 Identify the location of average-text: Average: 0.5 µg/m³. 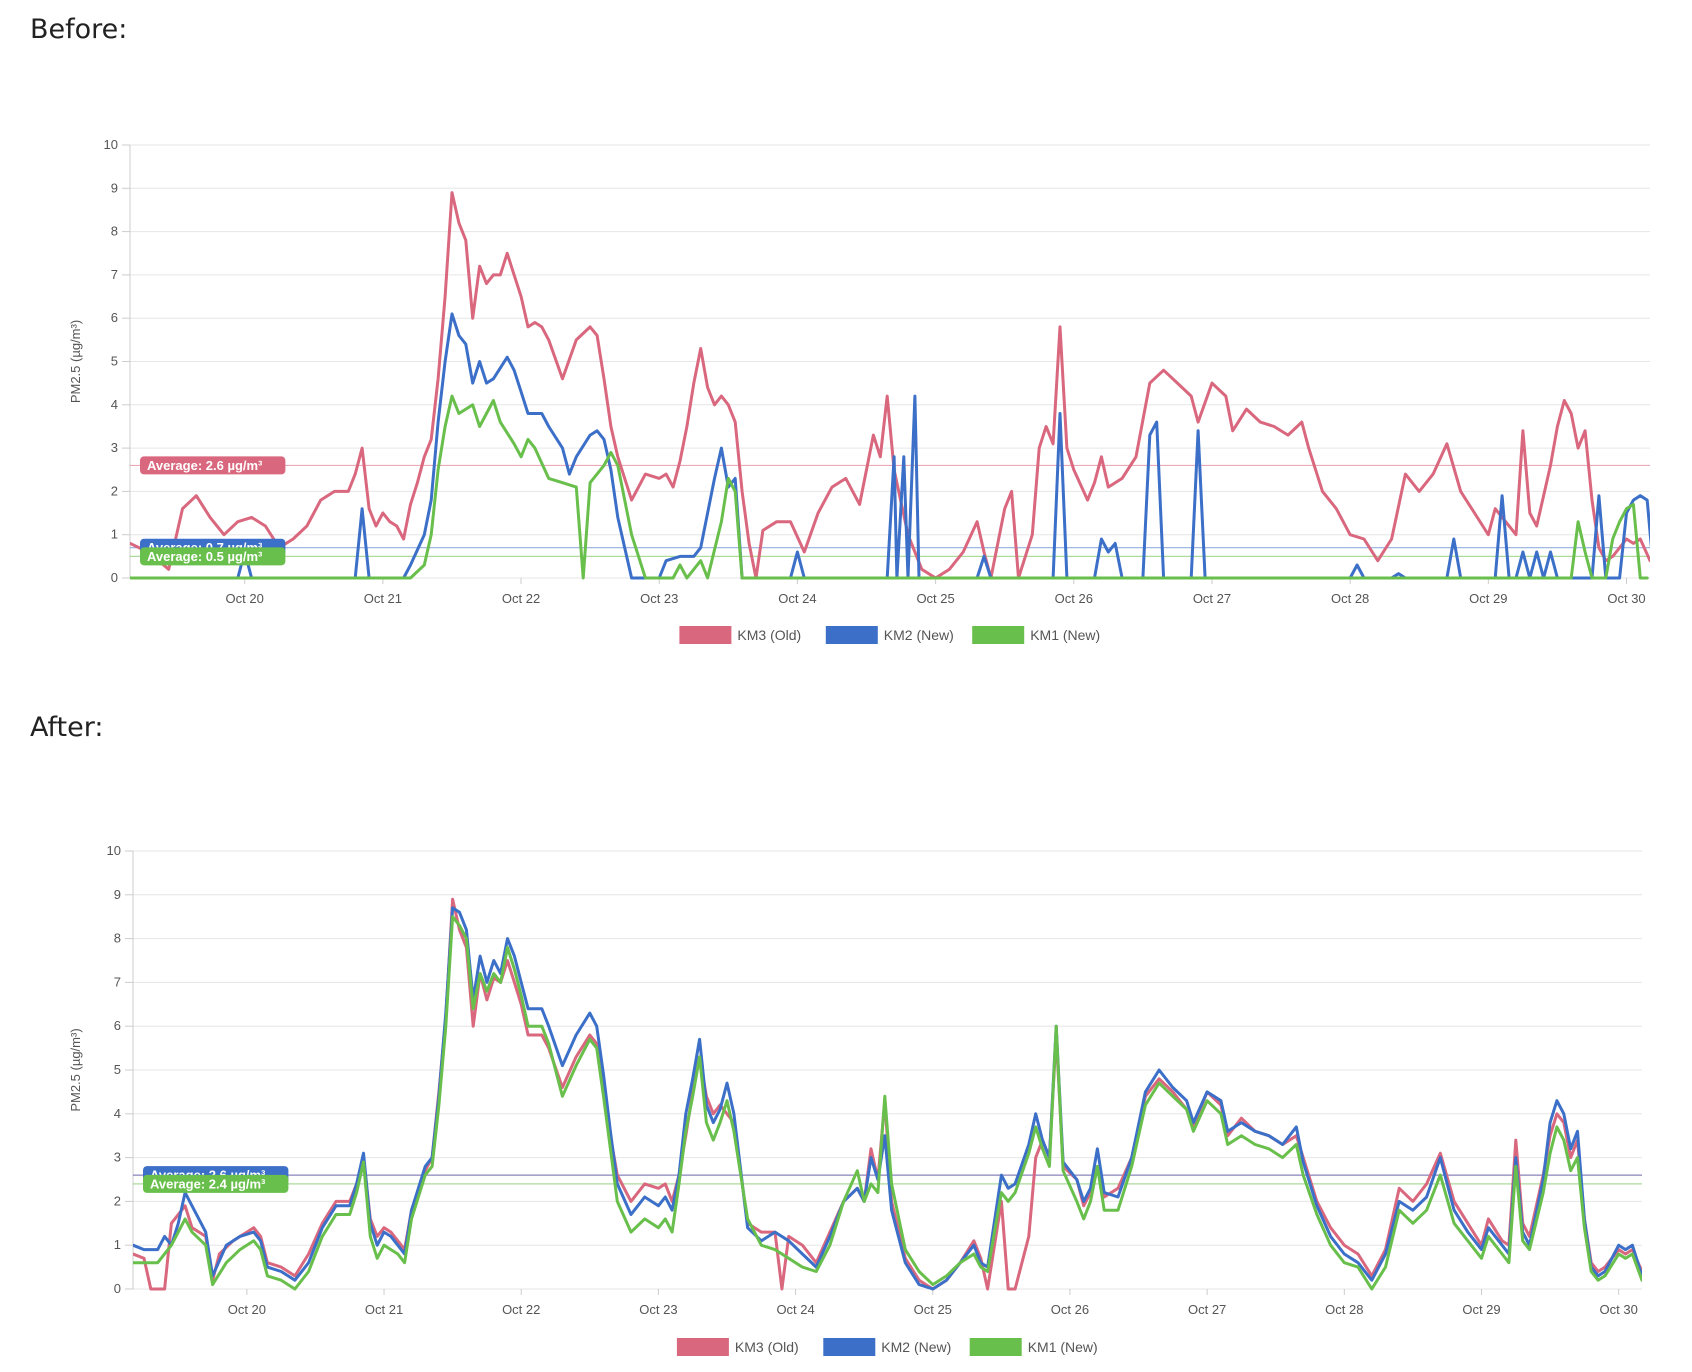
(205, 556).